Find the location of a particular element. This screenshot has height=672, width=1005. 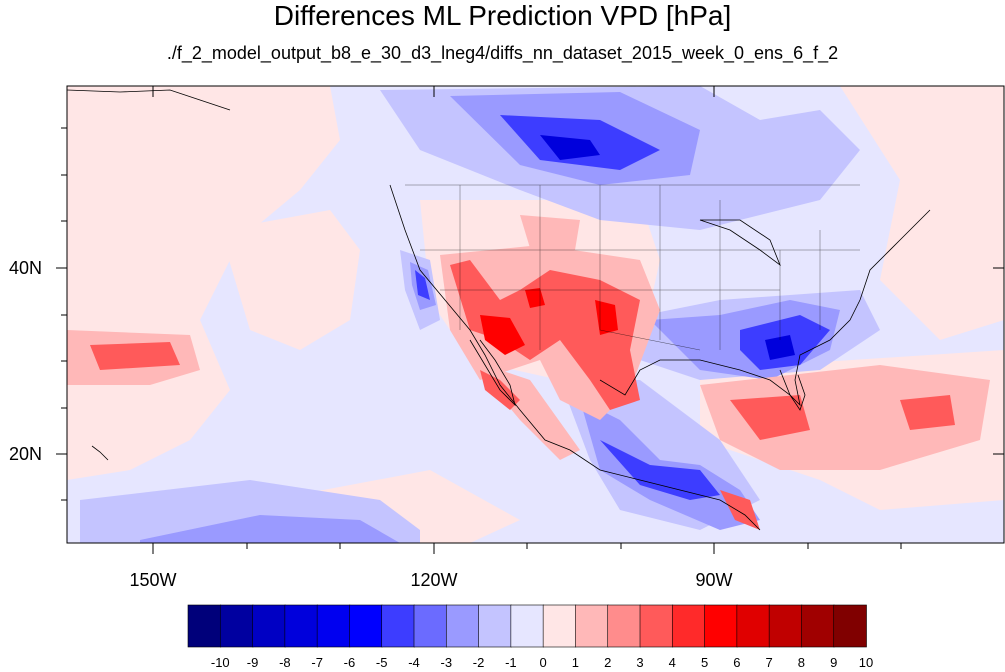

lon-label-150w: 150W is located at coordinates (153, 580).